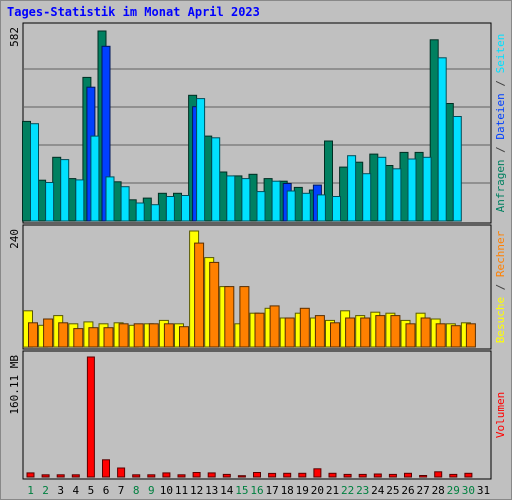 This screenshot has width=512, height=500. Describe the element at coordinates (14, 239) in the screenshot. I see `ymax-label-visits: 240` at that location.